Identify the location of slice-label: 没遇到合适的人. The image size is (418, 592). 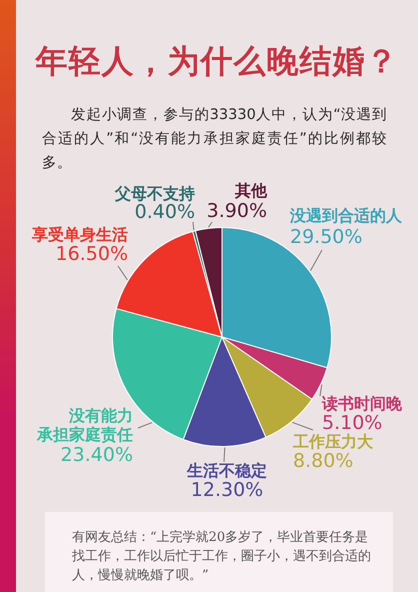
(346, 216).